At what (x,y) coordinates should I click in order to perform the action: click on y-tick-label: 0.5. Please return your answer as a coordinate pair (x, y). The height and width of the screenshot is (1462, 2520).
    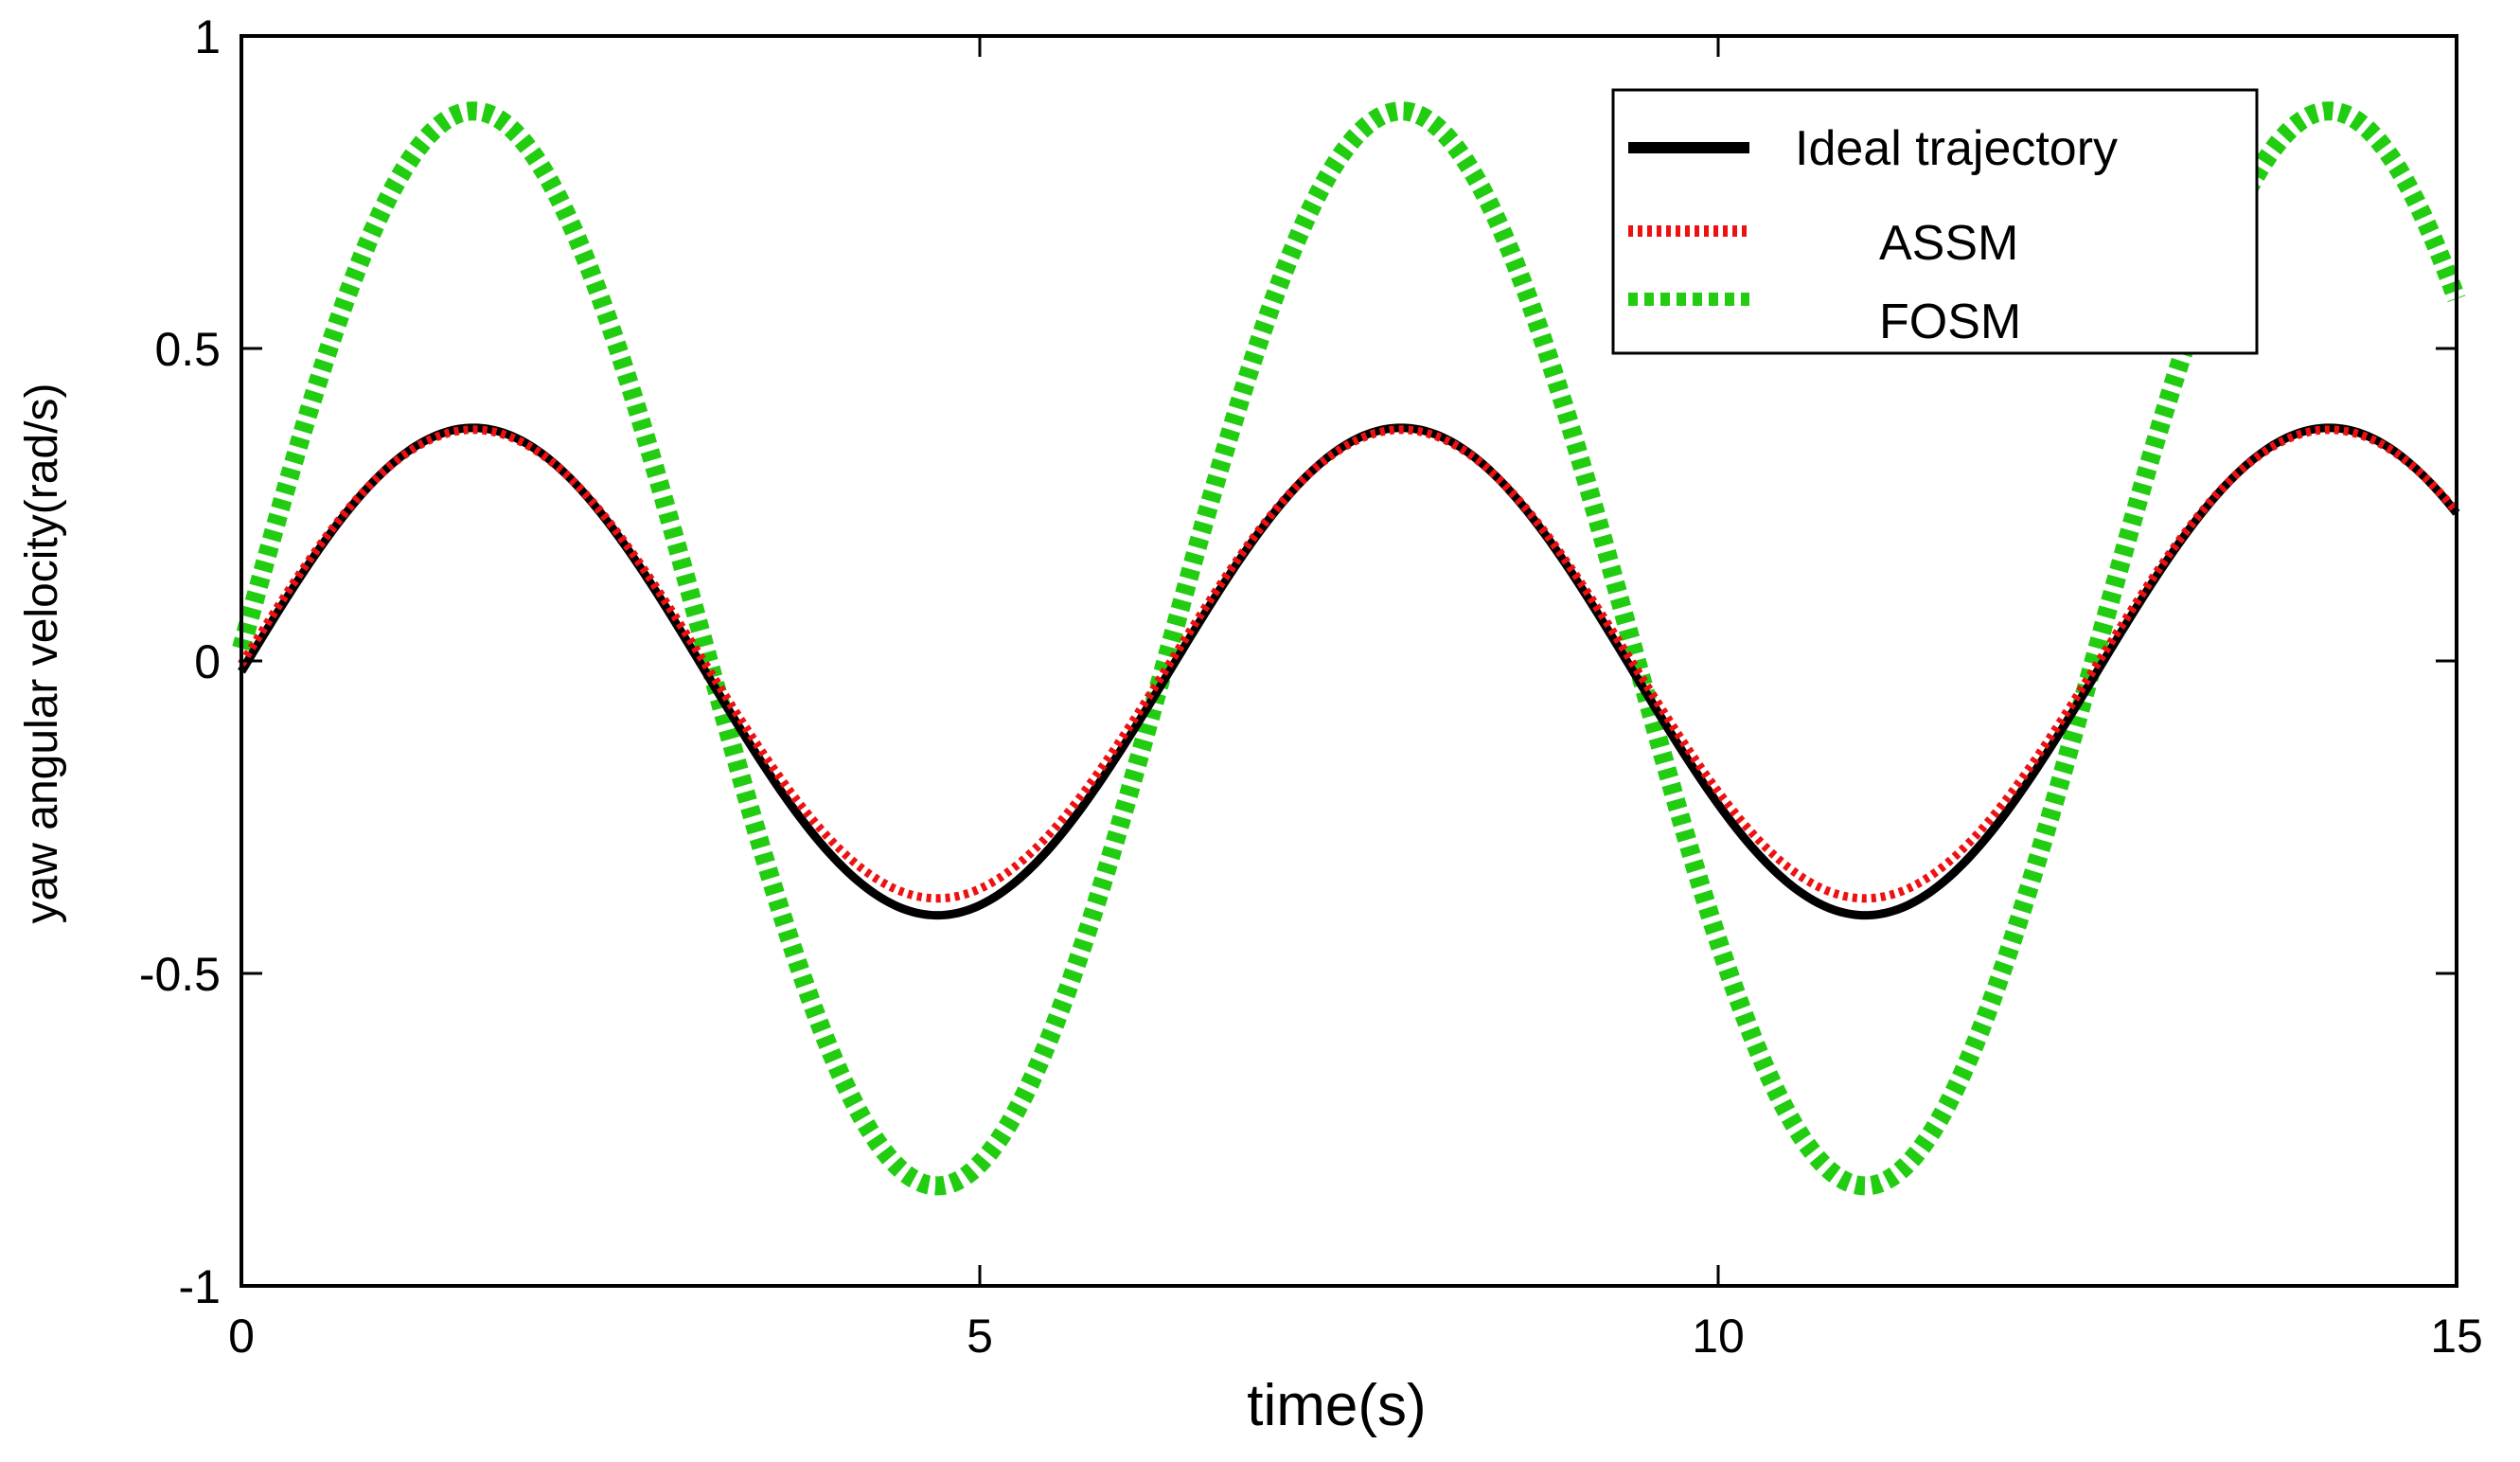
    Looking at the image, I should click on (188, 349).